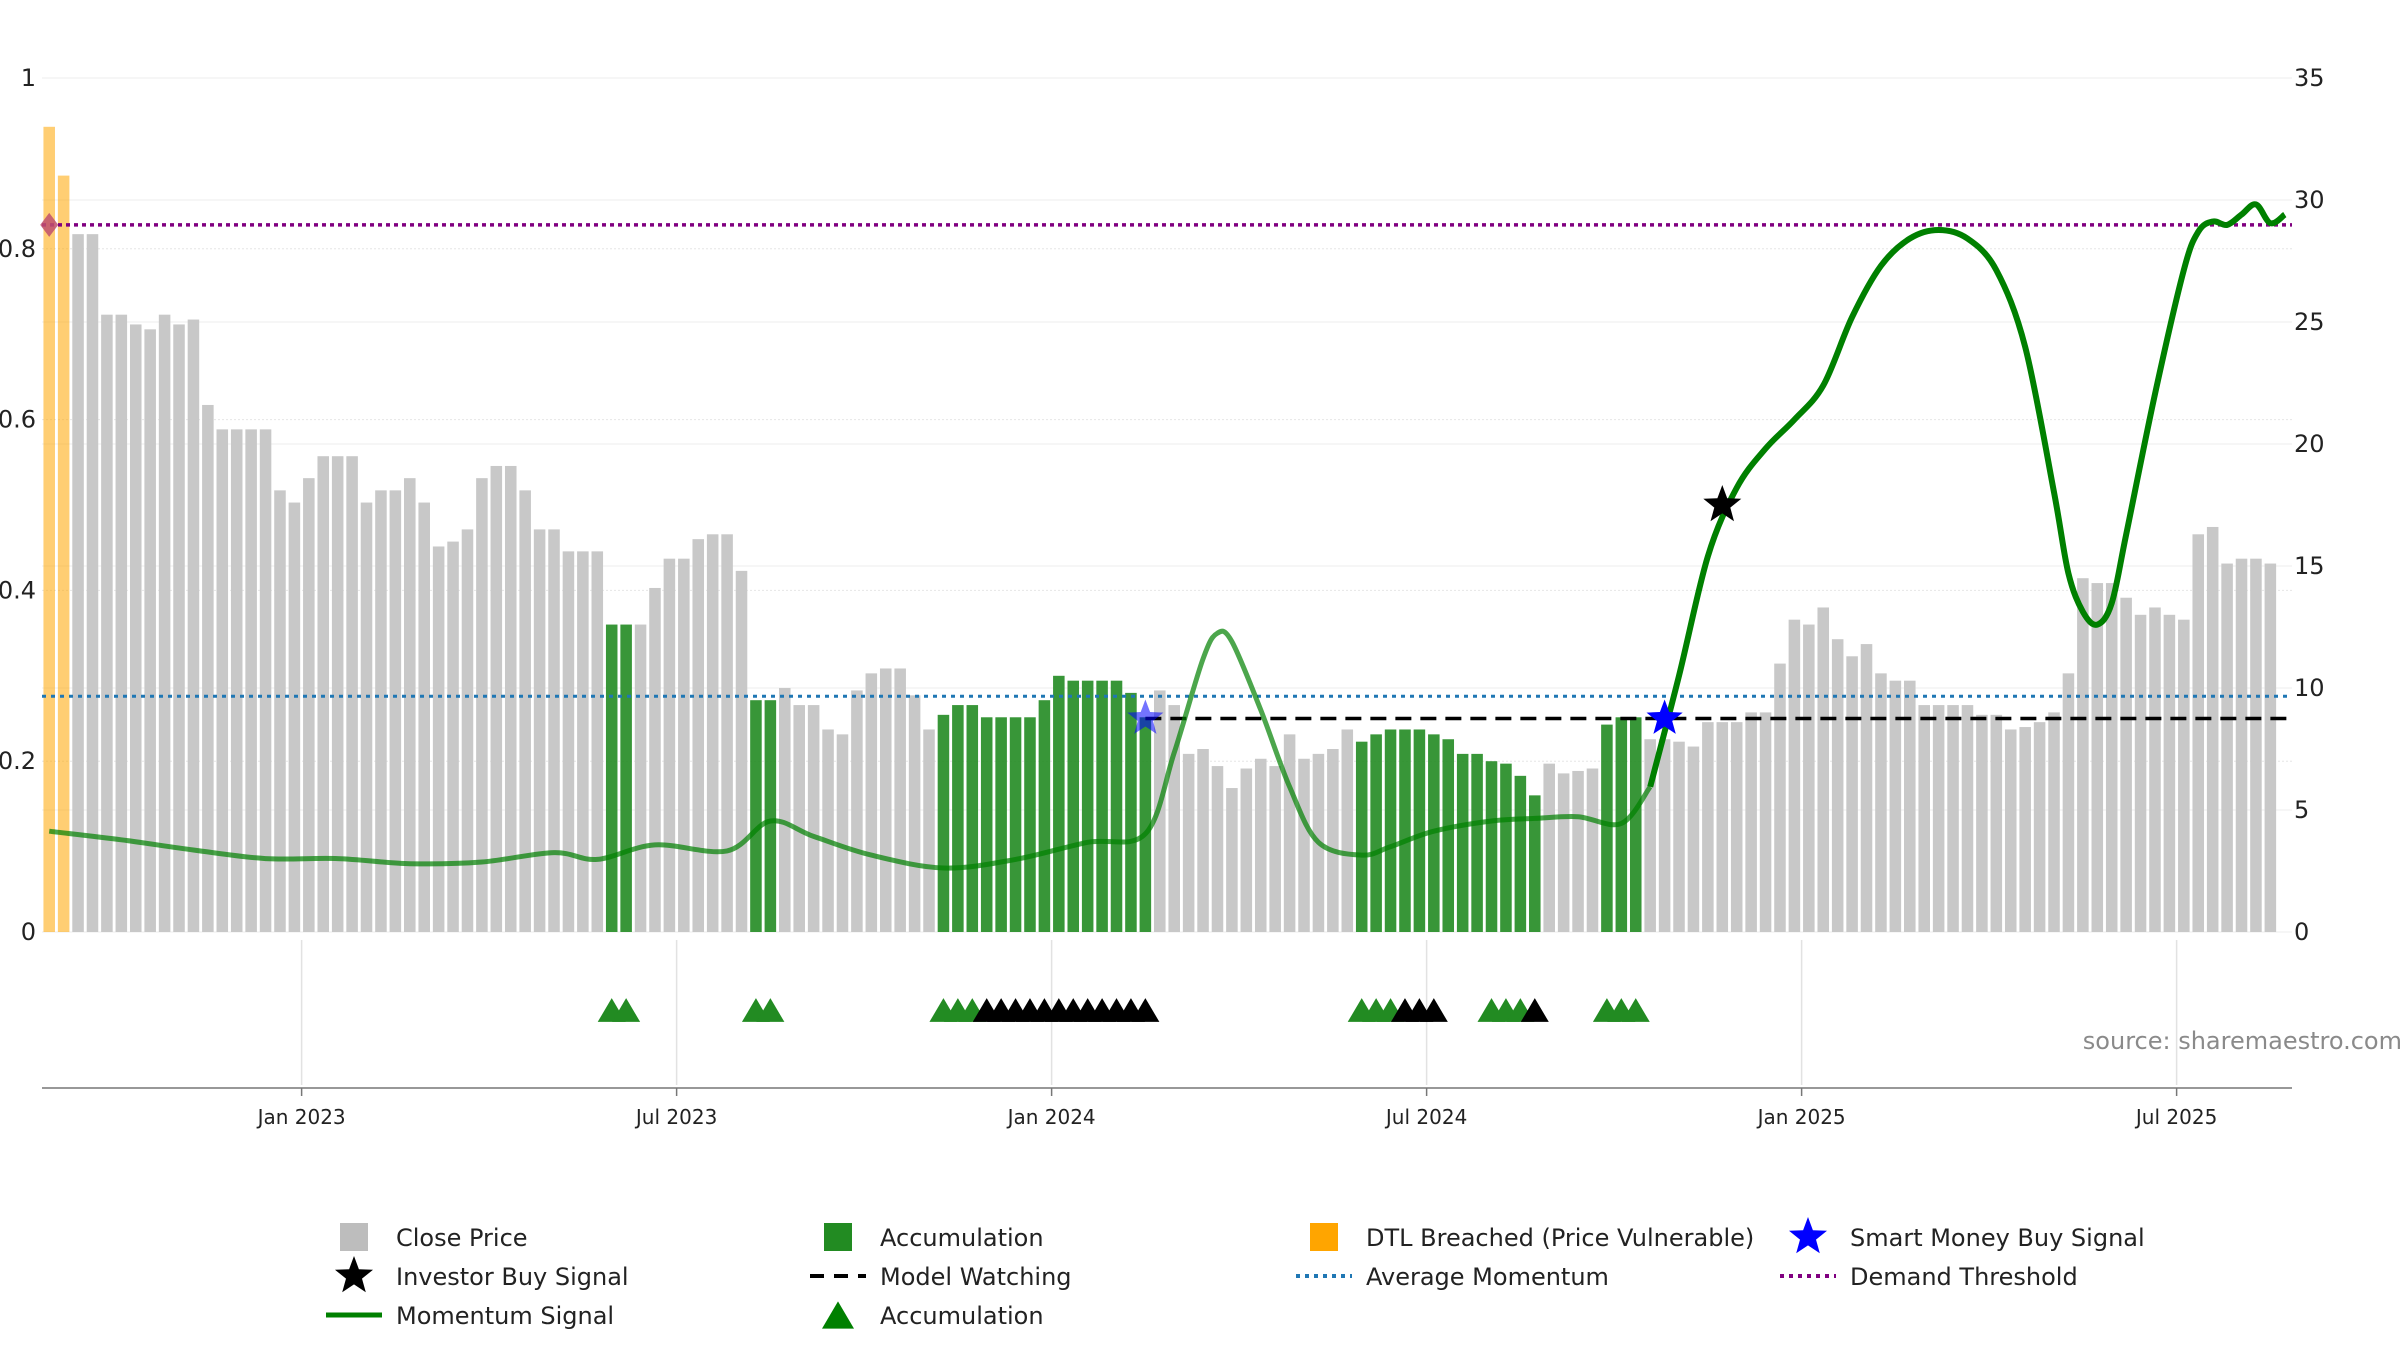  Describe the element at coordinates (301, 1117) in the screenshot. I see `x-axis-tick-label: Jan 2023` at that location.